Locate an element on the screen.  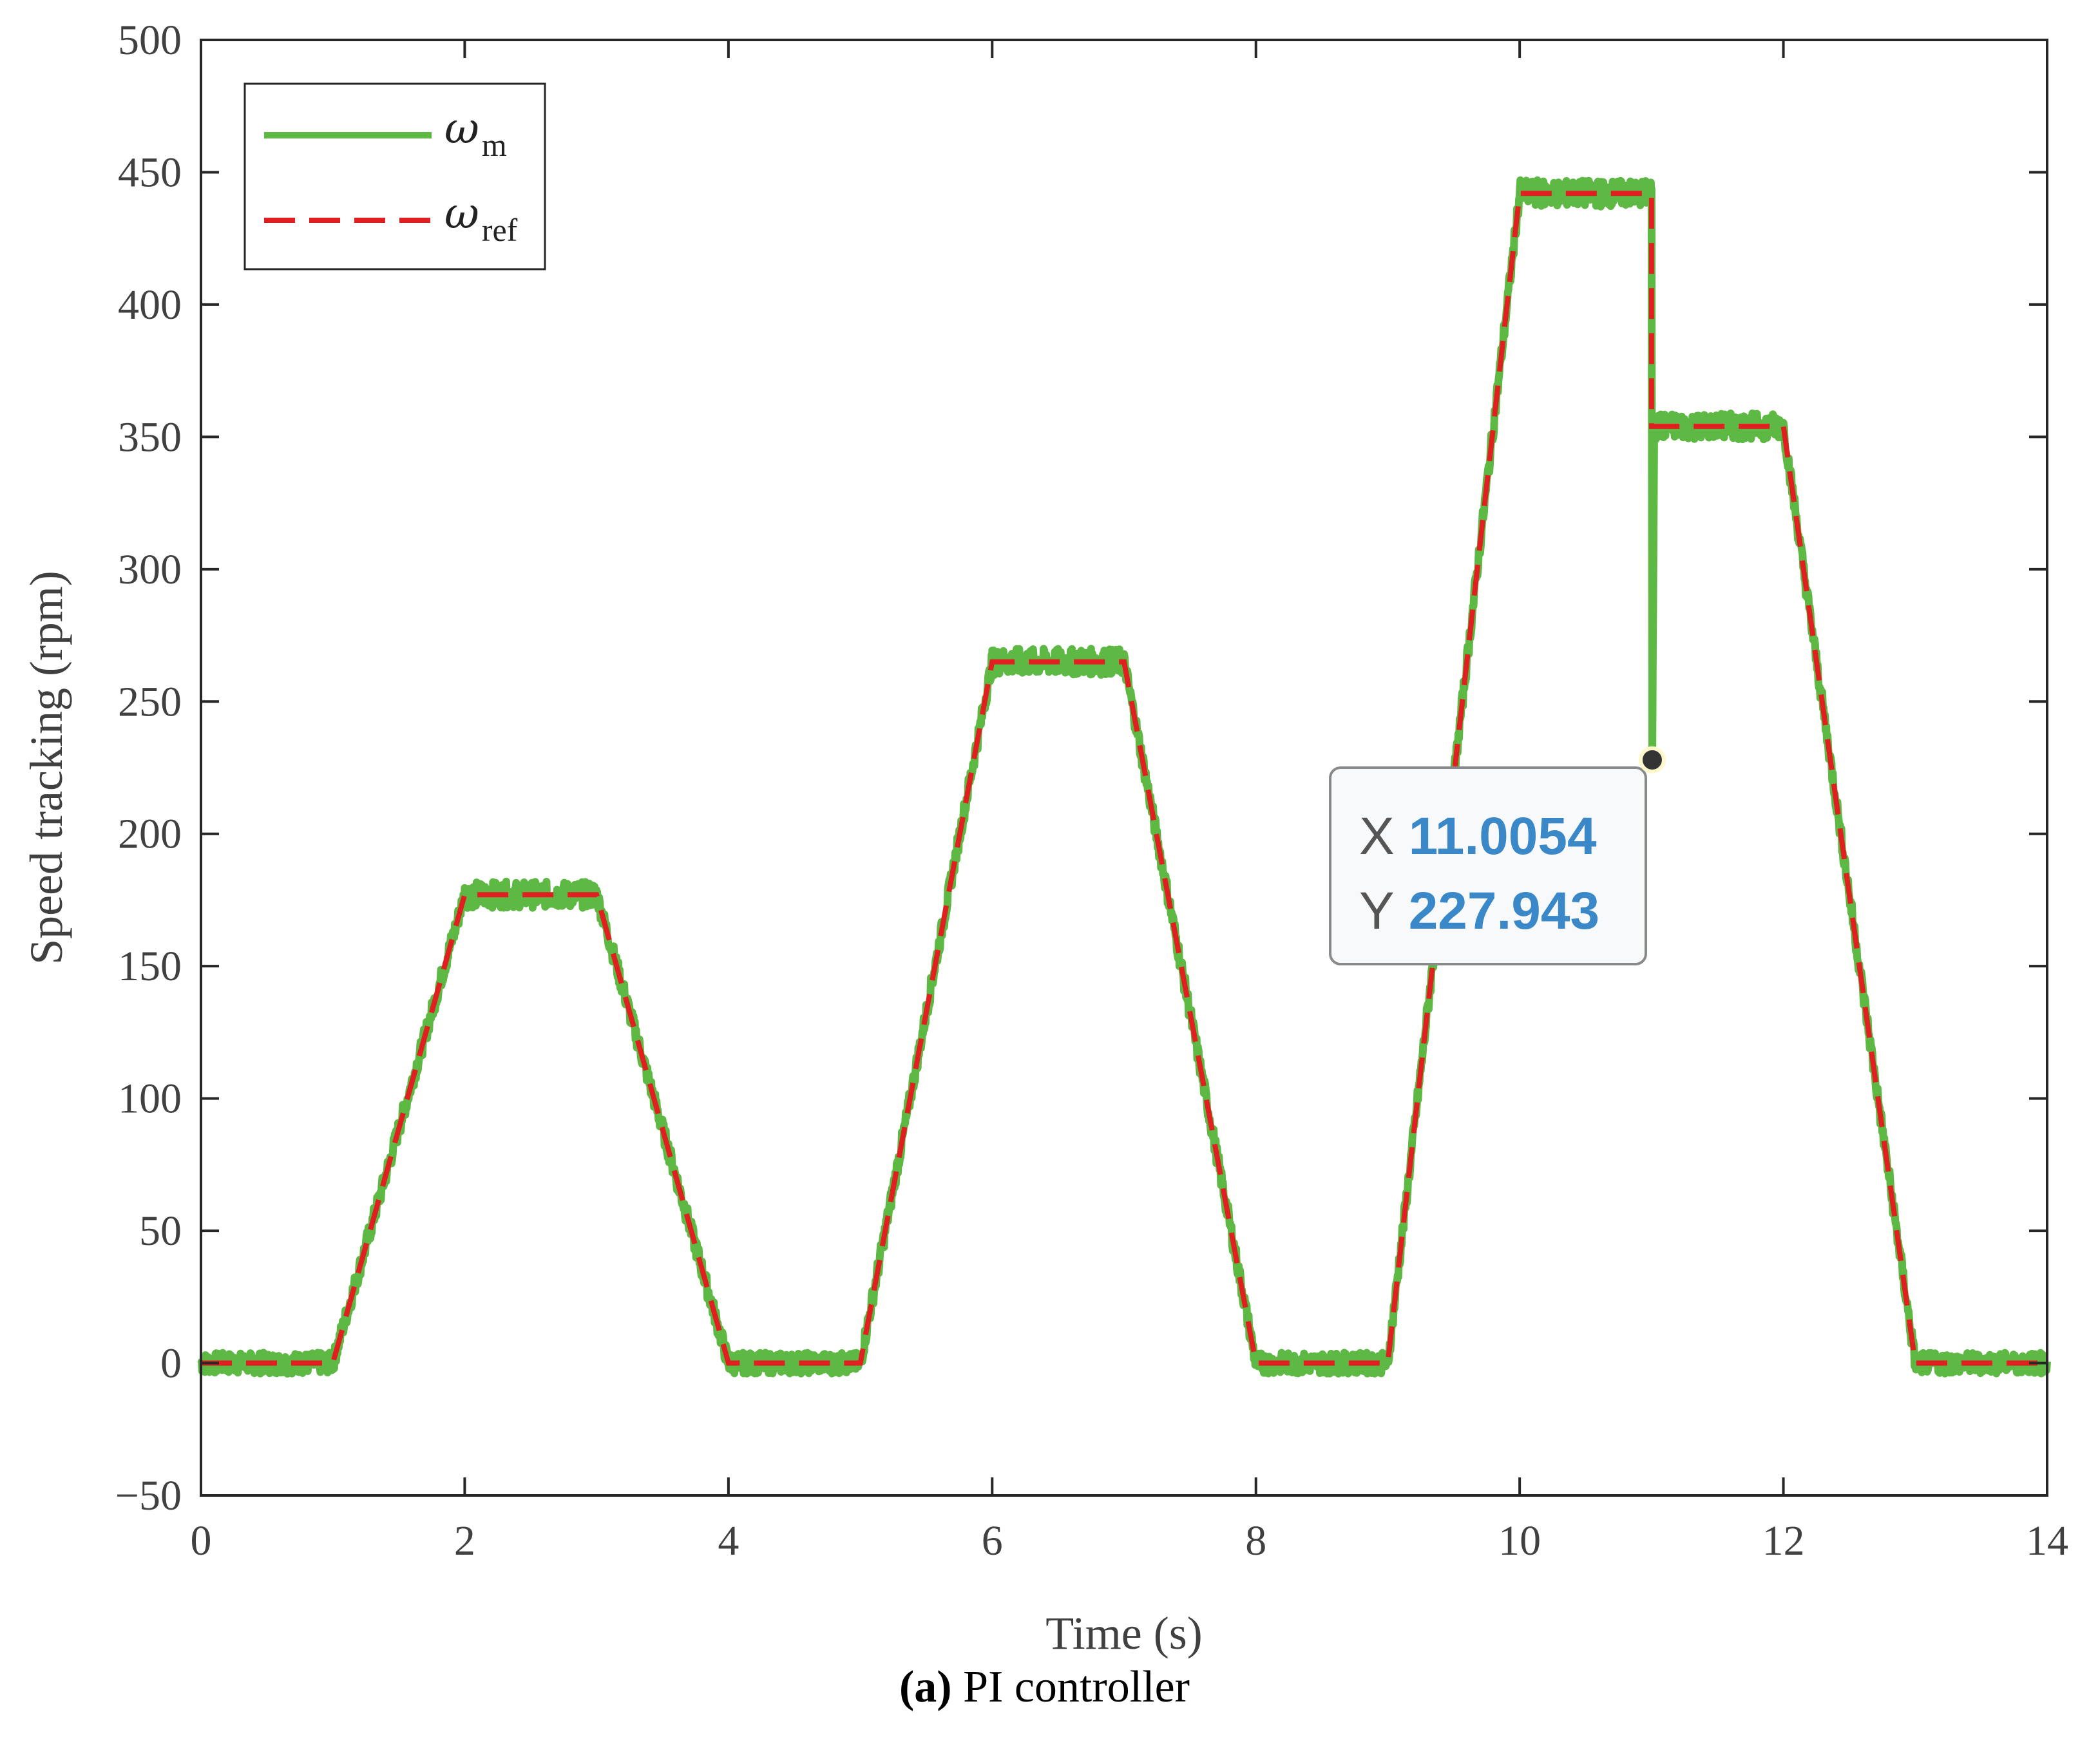
y-tick-label: 0 is located at coordinates (171, 1363).